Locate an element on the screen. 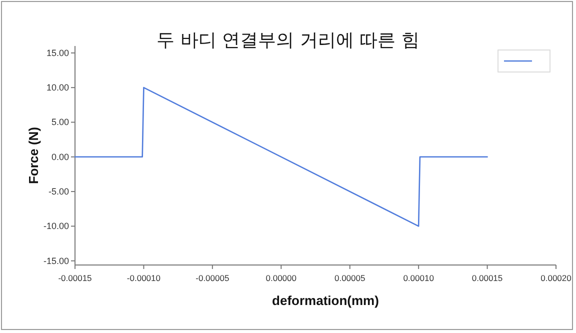 The height and width of the screenshot is (333, 576). y-tick-label: 10.00 is located at coordinates (57, 87).